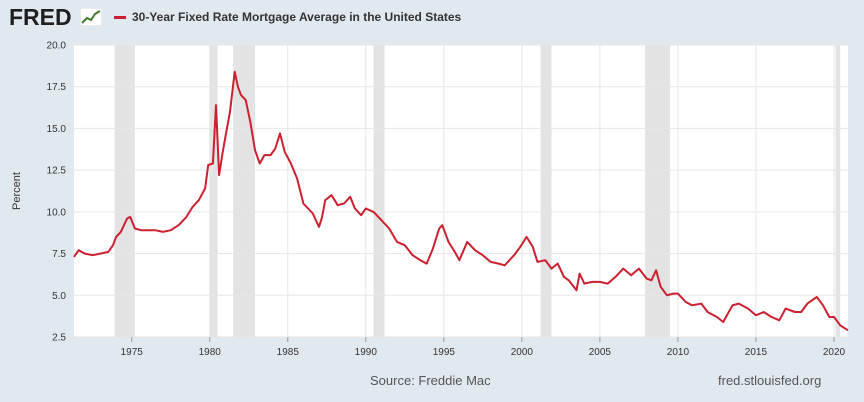 This screenshot has height=402, width=864. Describe the element at coordinates (17, 191) in the screenshot. I see `y-axis-title: Percent` at that location.